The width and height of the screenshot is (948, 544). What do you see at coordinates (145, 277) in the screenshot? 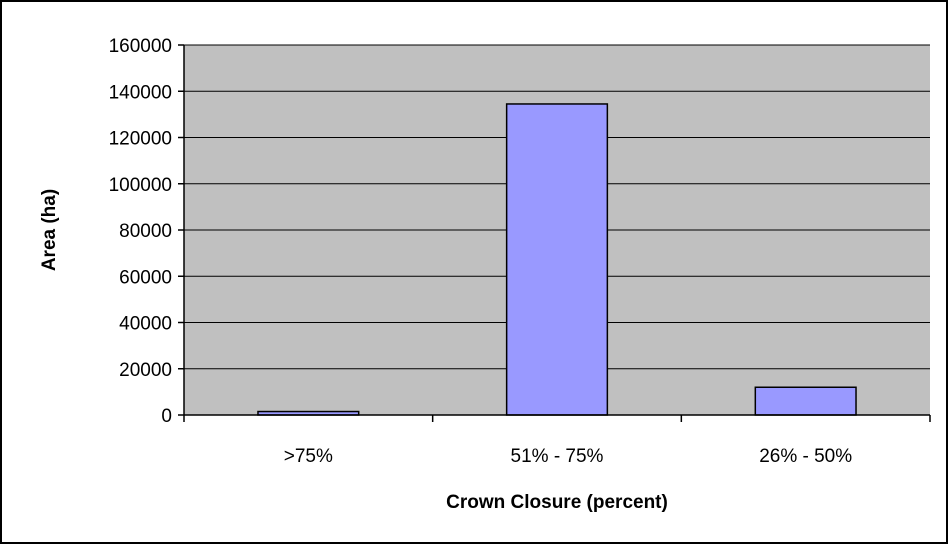
I see `y-tick-label: 60000` at bounding box center [145, 277].